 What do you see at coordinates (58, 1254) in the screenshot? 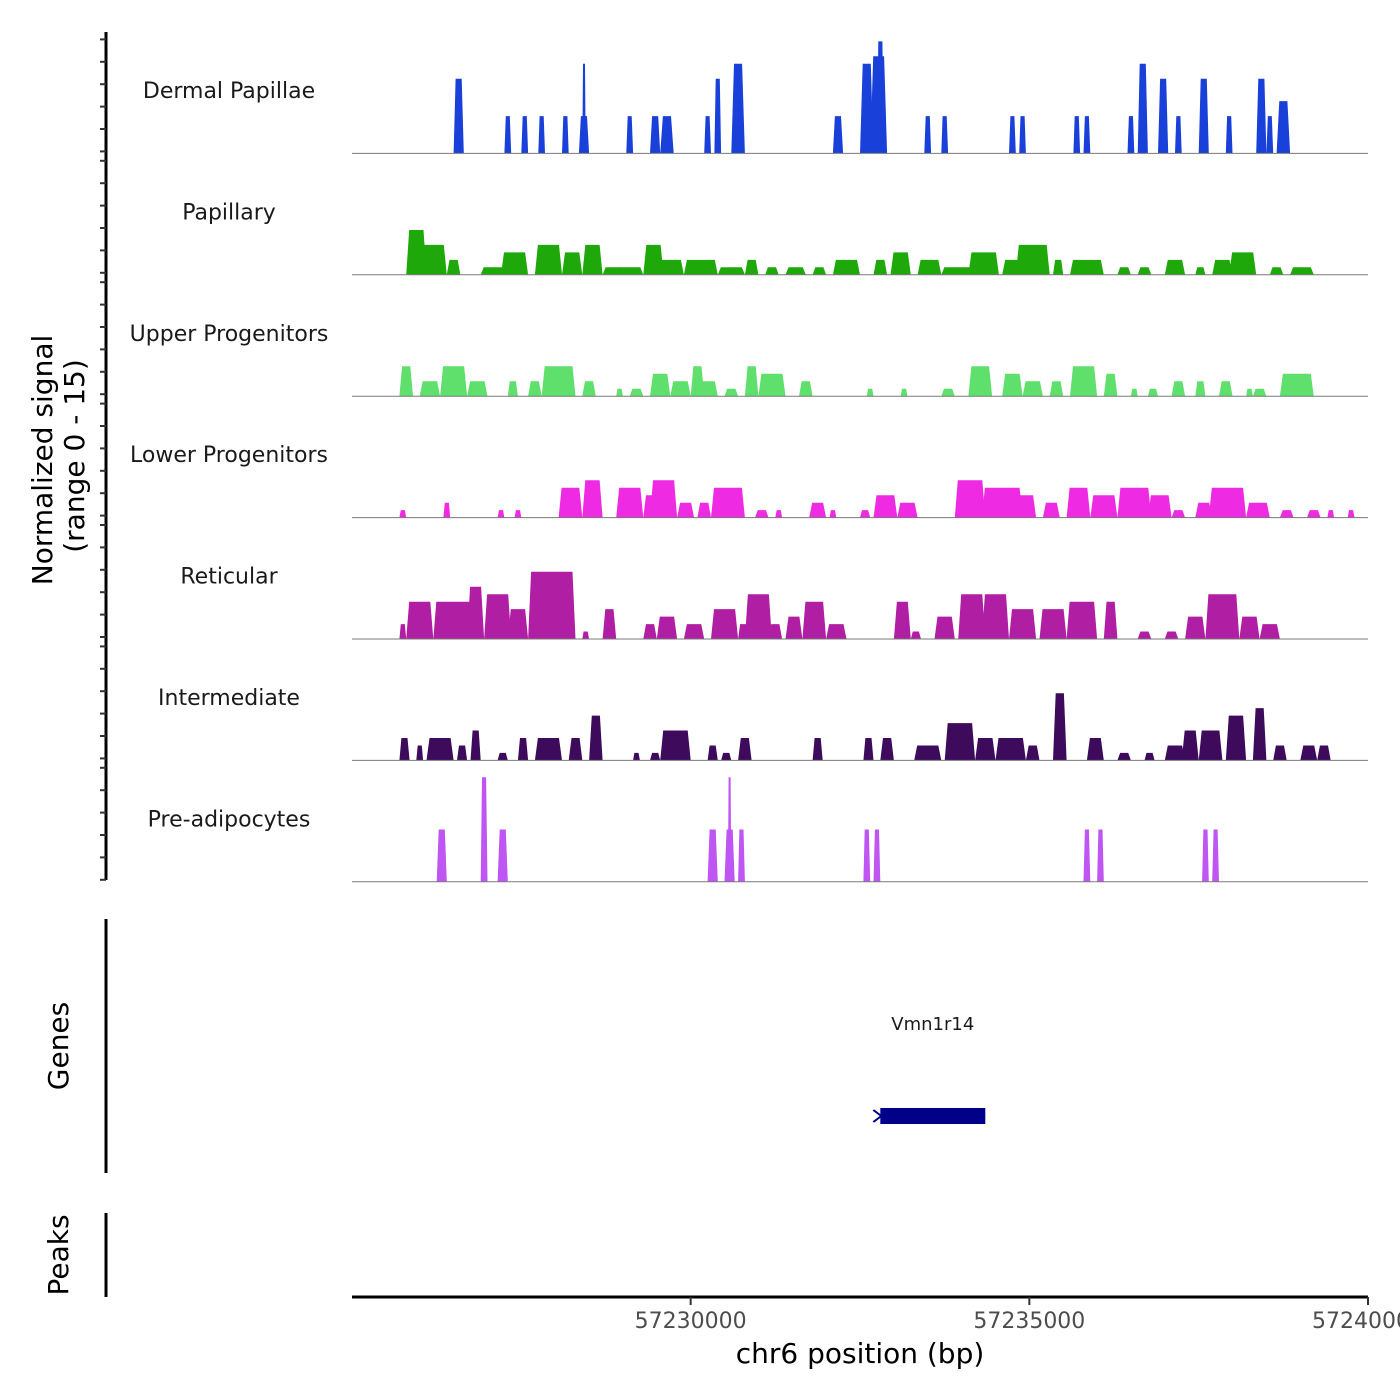
I see `peaks-panel-title: Peaks` at bounding box center [58, 1254].